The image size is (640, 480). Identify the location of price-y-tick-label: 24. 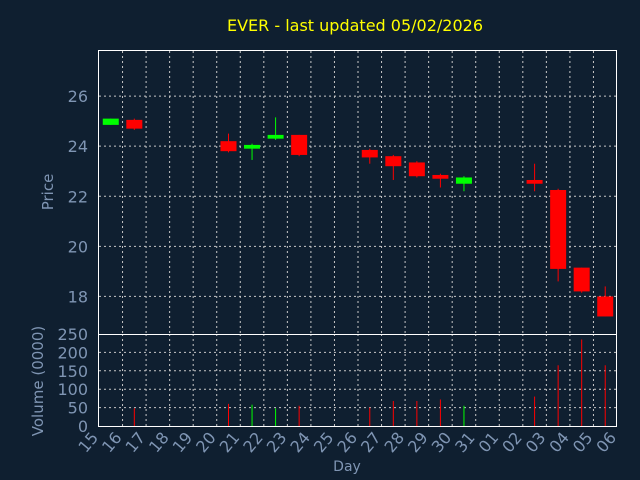
(78, 146).